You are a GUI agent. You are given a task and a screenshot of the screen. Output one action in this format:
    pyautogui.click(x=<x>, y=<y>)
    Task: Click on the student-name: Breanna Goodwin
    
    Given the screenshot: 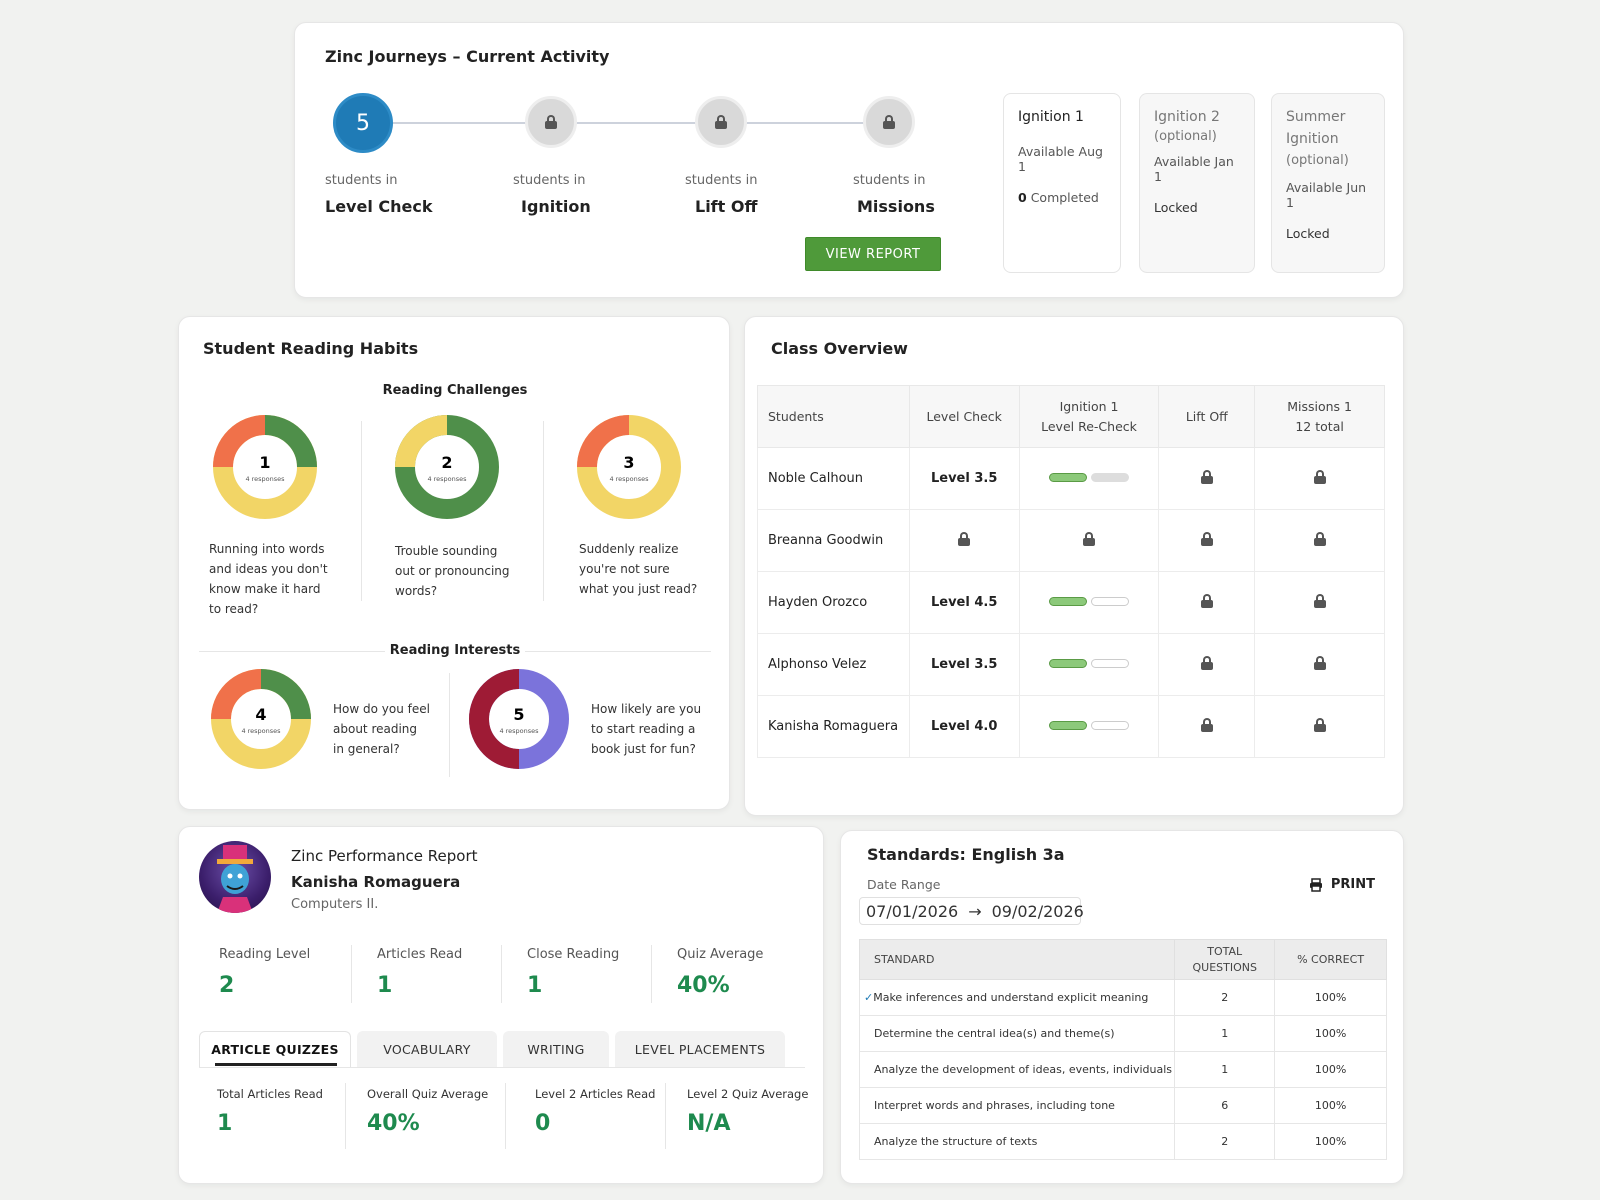 What is the action you would take?
    pyautogui.click(x=833, y=540)
    